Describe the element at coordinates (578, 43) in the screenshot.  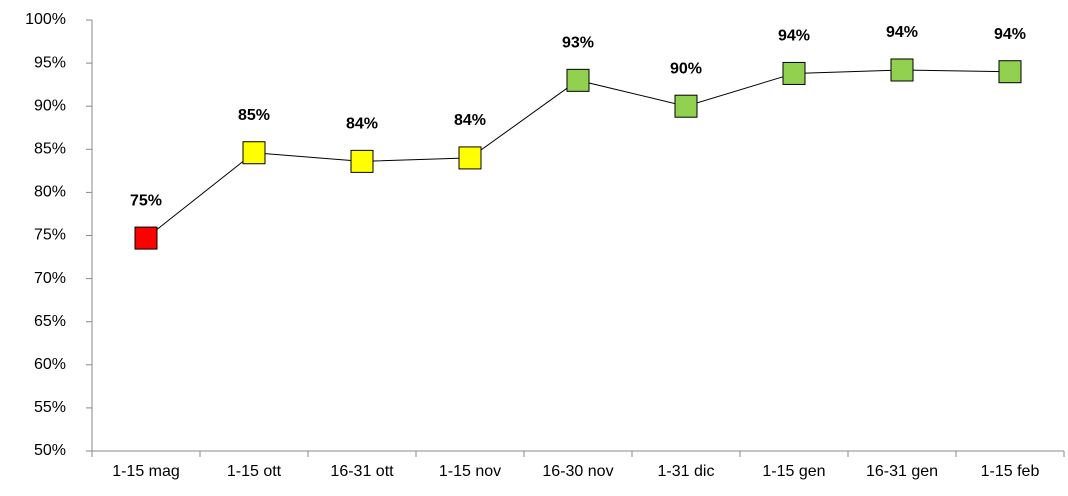
I see `value-label: 93%` at that location.